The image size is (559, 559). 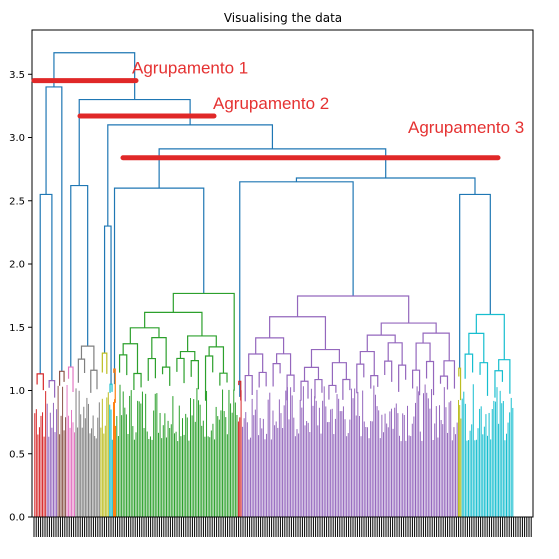 I want to click on annotation-label: Agrupamento 1, so click(x=190, y=68).